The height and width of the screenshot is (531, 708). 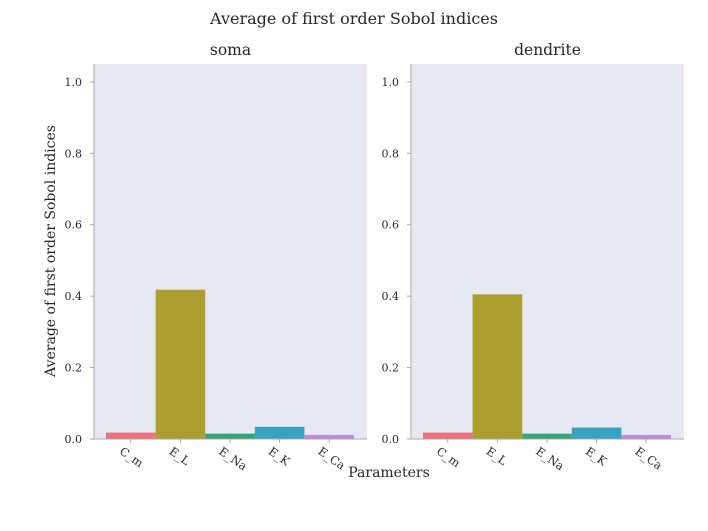 What do you see at coordinates (353, 18) in the screenshot?
I see `chart-title: Average of first order Sobol indices` at bounding box center [353, 18].